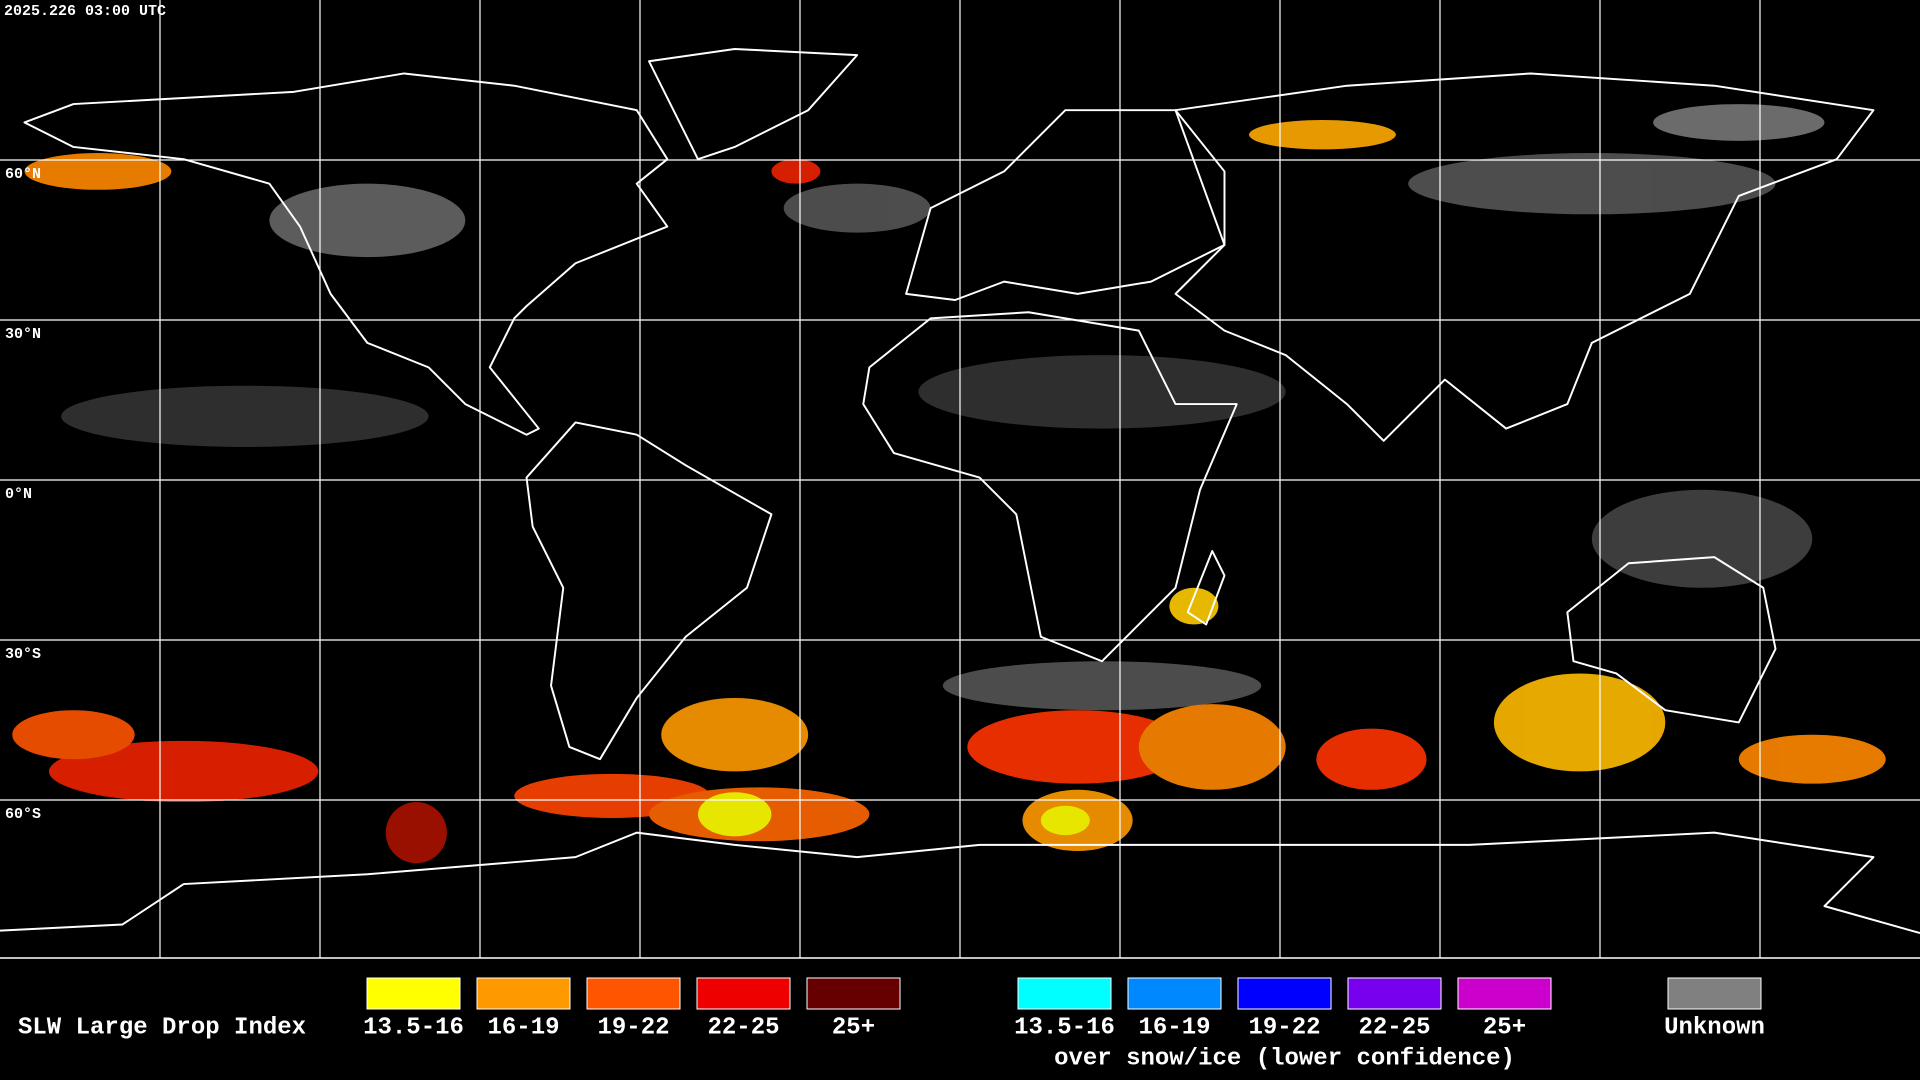 Image resolution: width=1920 pixels, height=1080 pixels. What do you see at coordinates (23, 174) in the screenshot?
I see `latitude-label: 60°N` at bounding box center [23, 174].